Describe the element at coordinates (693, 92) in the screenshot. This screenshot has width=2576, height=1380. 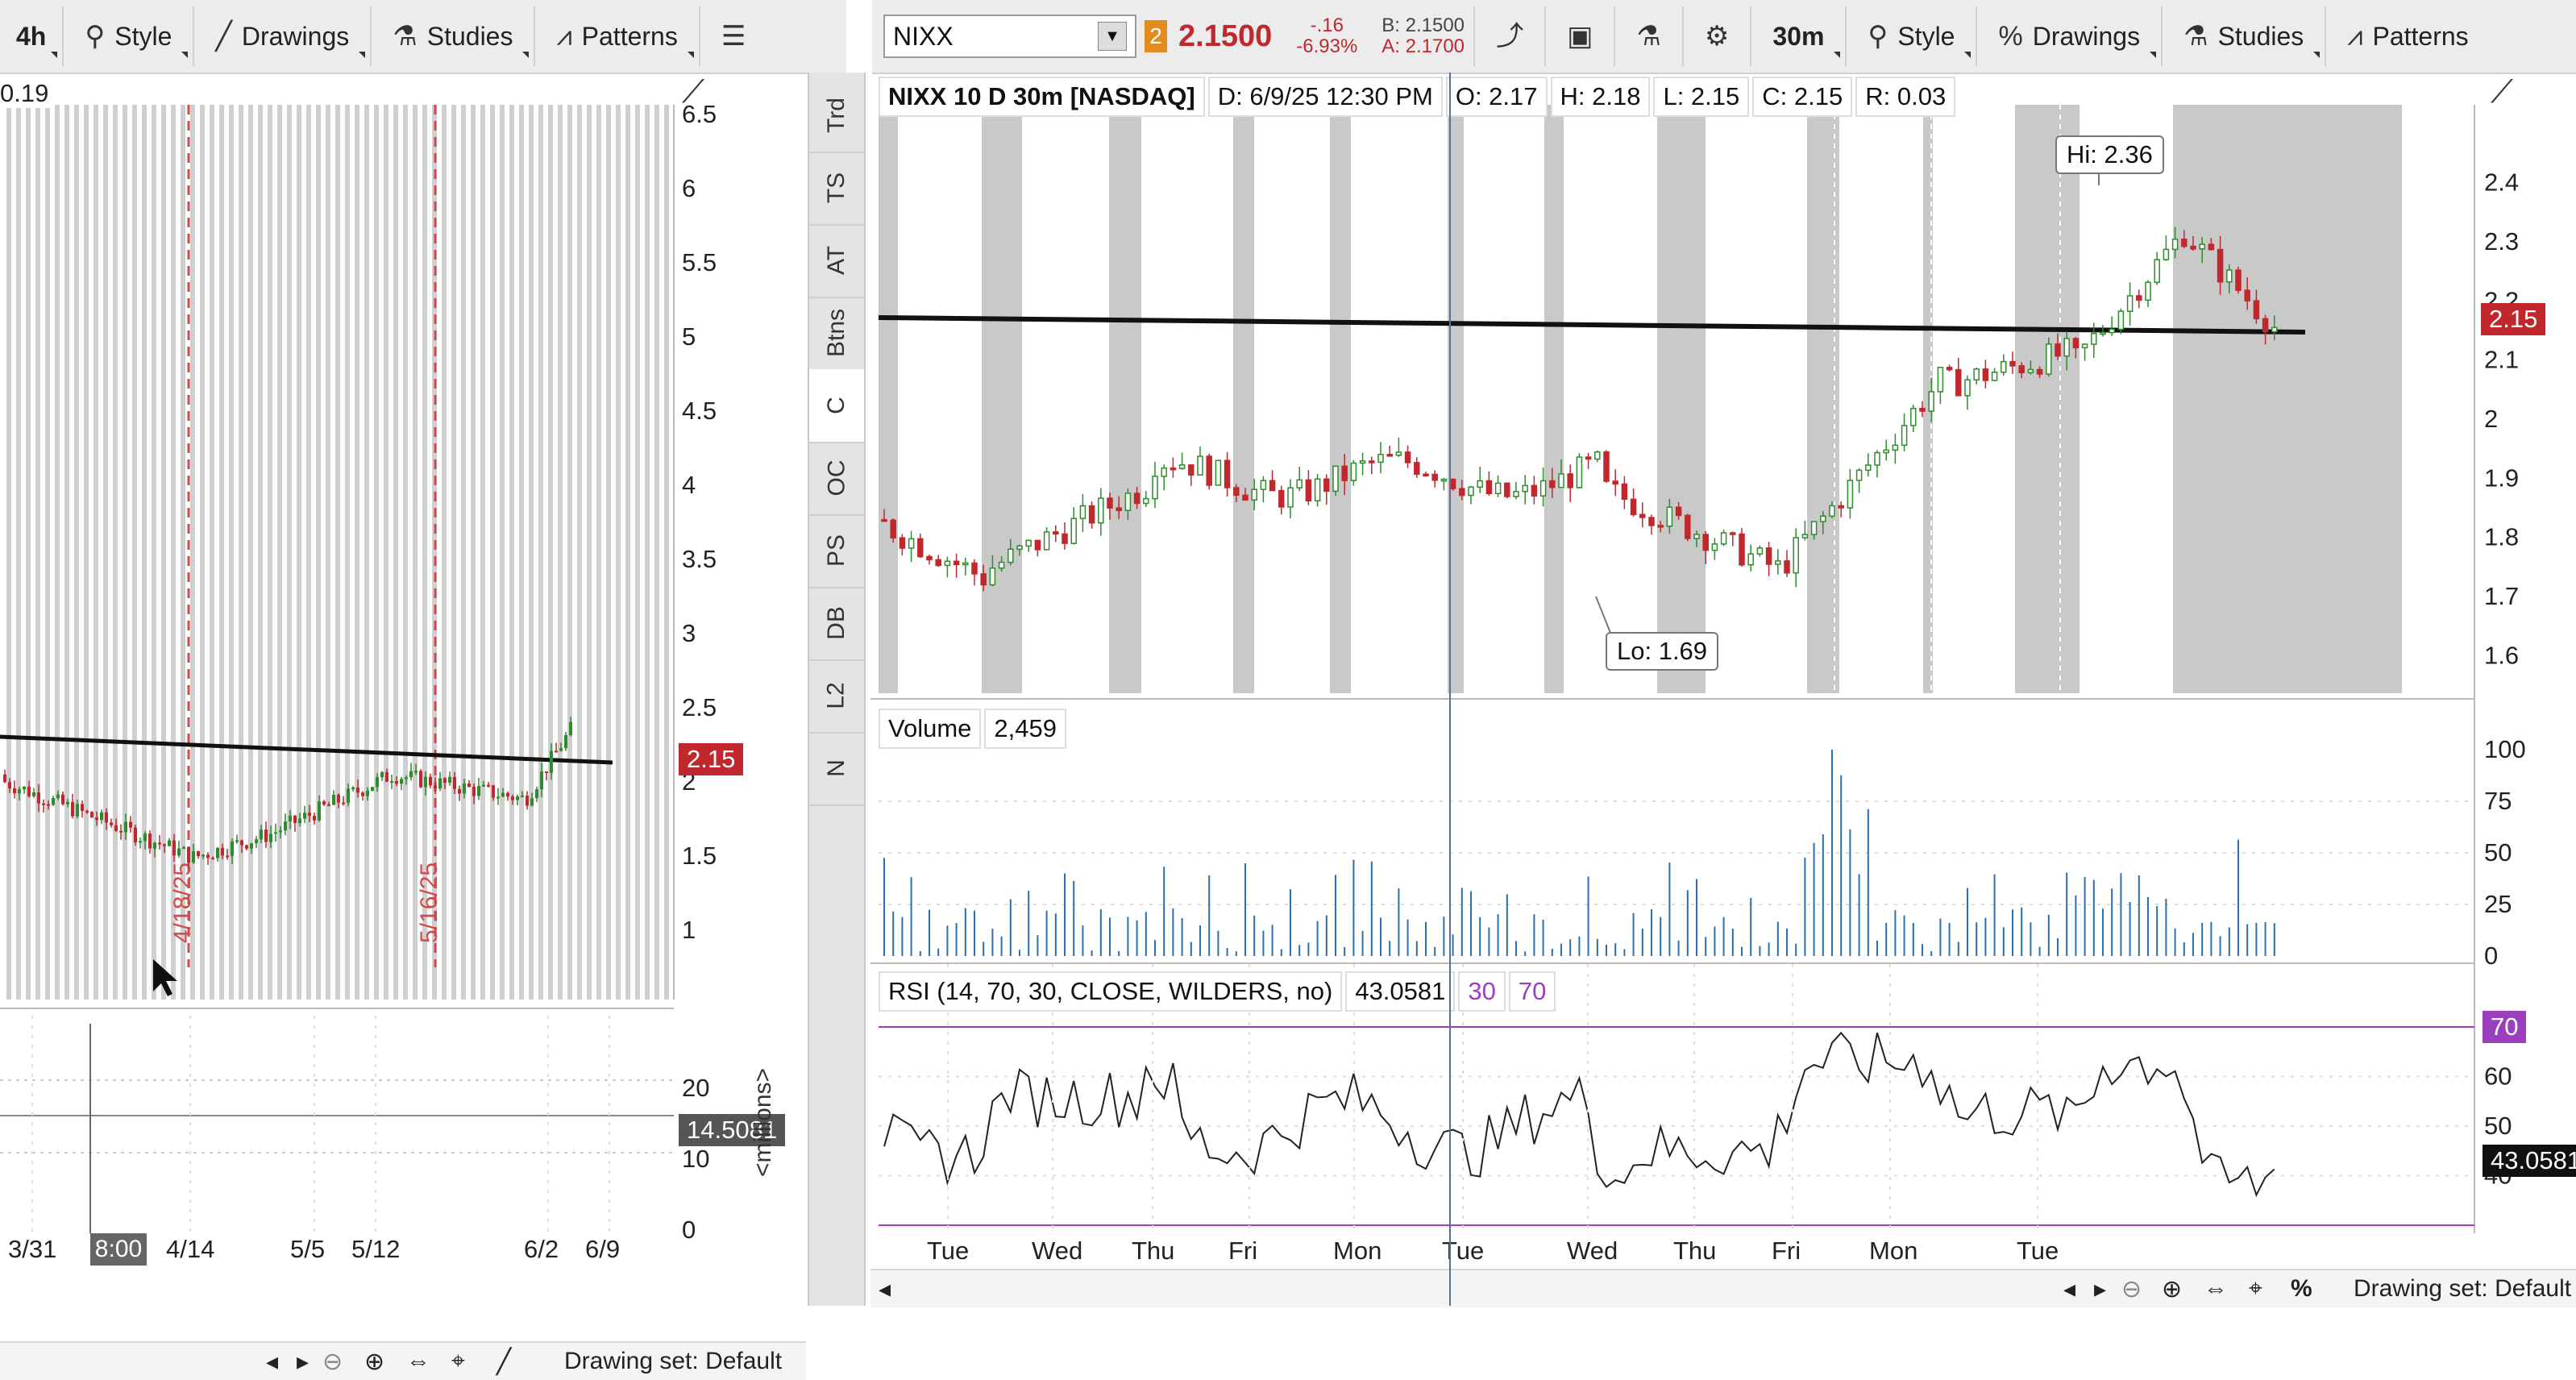
I see `left-expand-icon: ⟋` at that location.